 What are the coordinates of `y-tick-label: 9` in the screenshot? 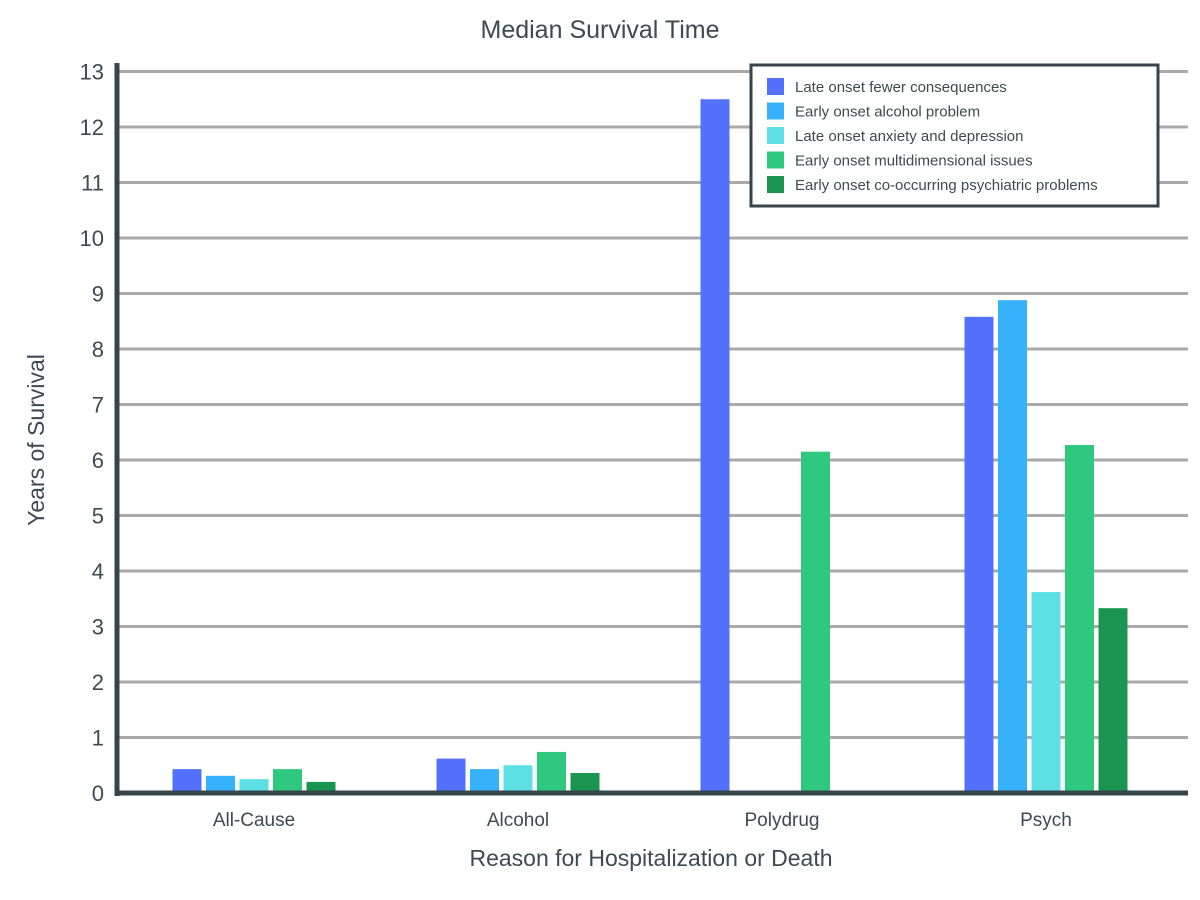 It's located at (98, 294).